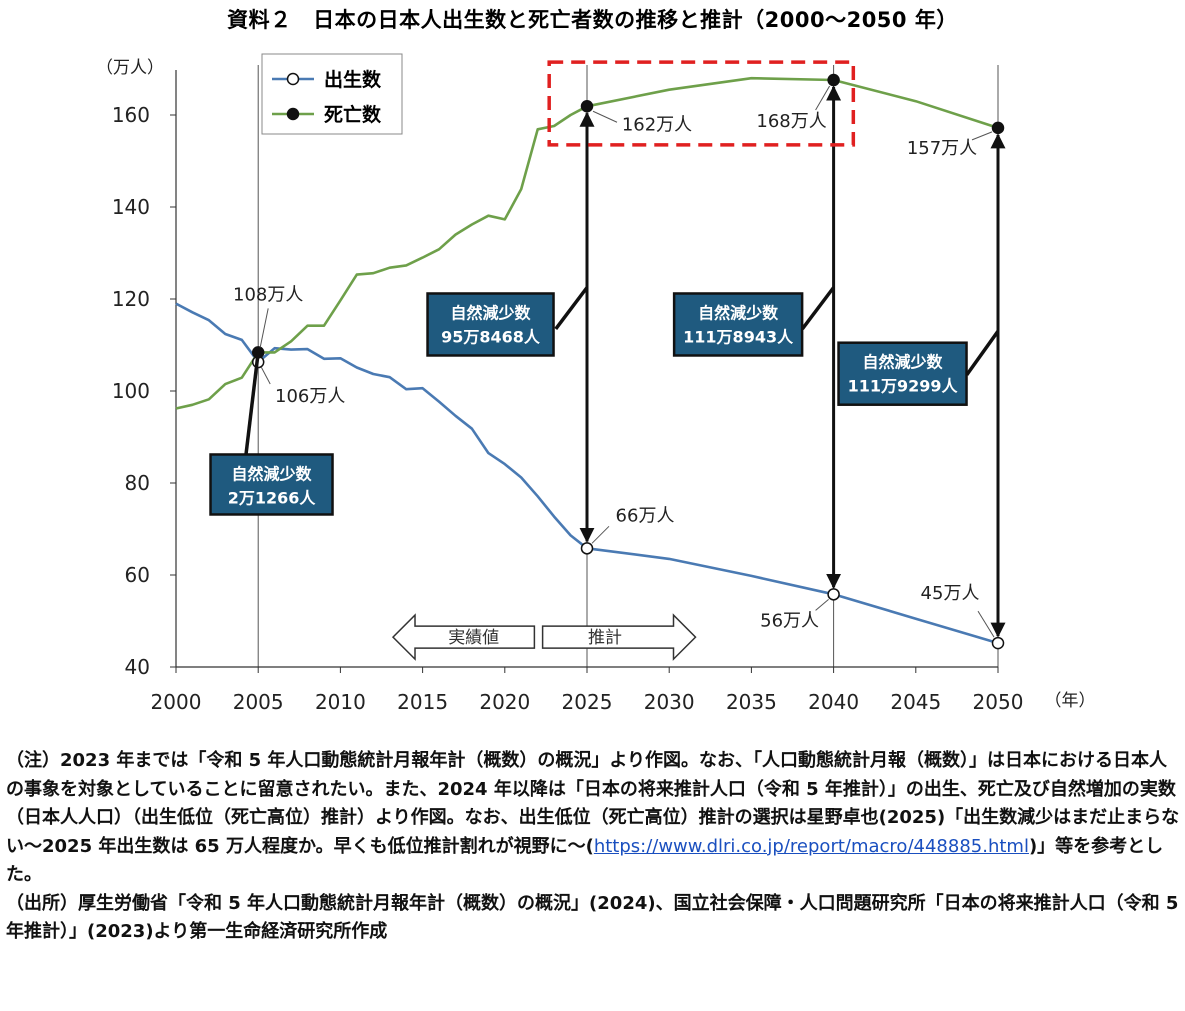 The height and width of the screenshot is (1011, 1185). What do you see at coordinates (1070, 701) in the screenshot?
I see `x-axis-unit: （年）` at bounding box center [1070, 701].